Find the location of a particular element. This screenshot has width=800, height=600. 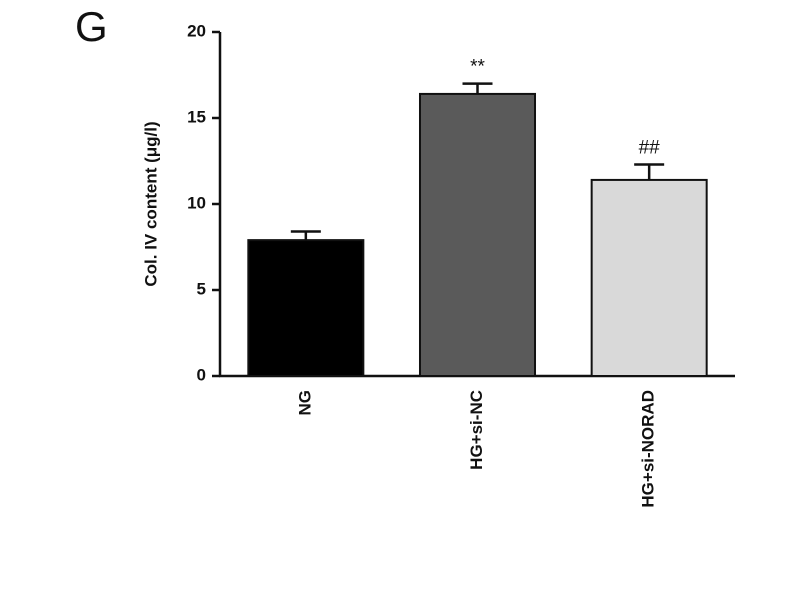

y-tick-label: 20 is located at coordinates (196, 30).